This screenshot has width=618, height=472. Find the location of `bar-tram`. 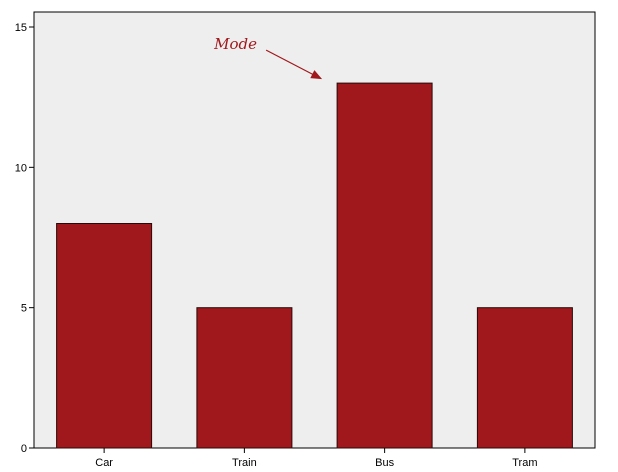

bar-tram is located at coordinates (524, 378).